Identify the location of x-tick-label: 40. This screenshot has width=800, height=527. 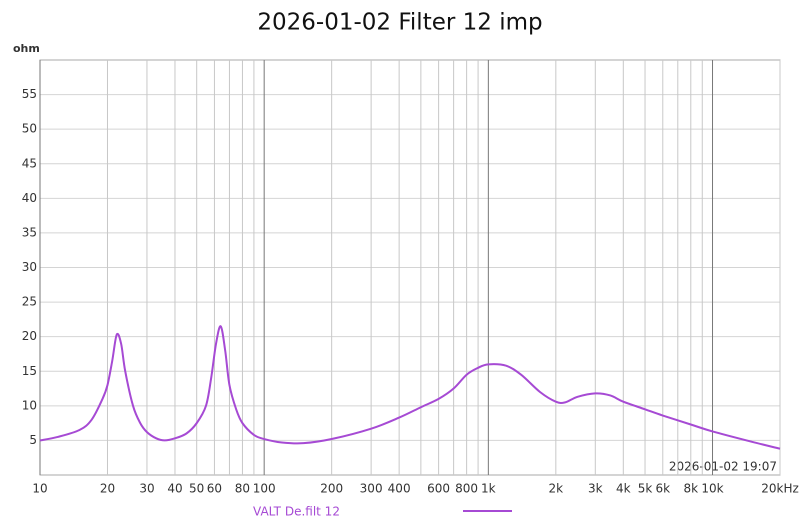
(174, 489).